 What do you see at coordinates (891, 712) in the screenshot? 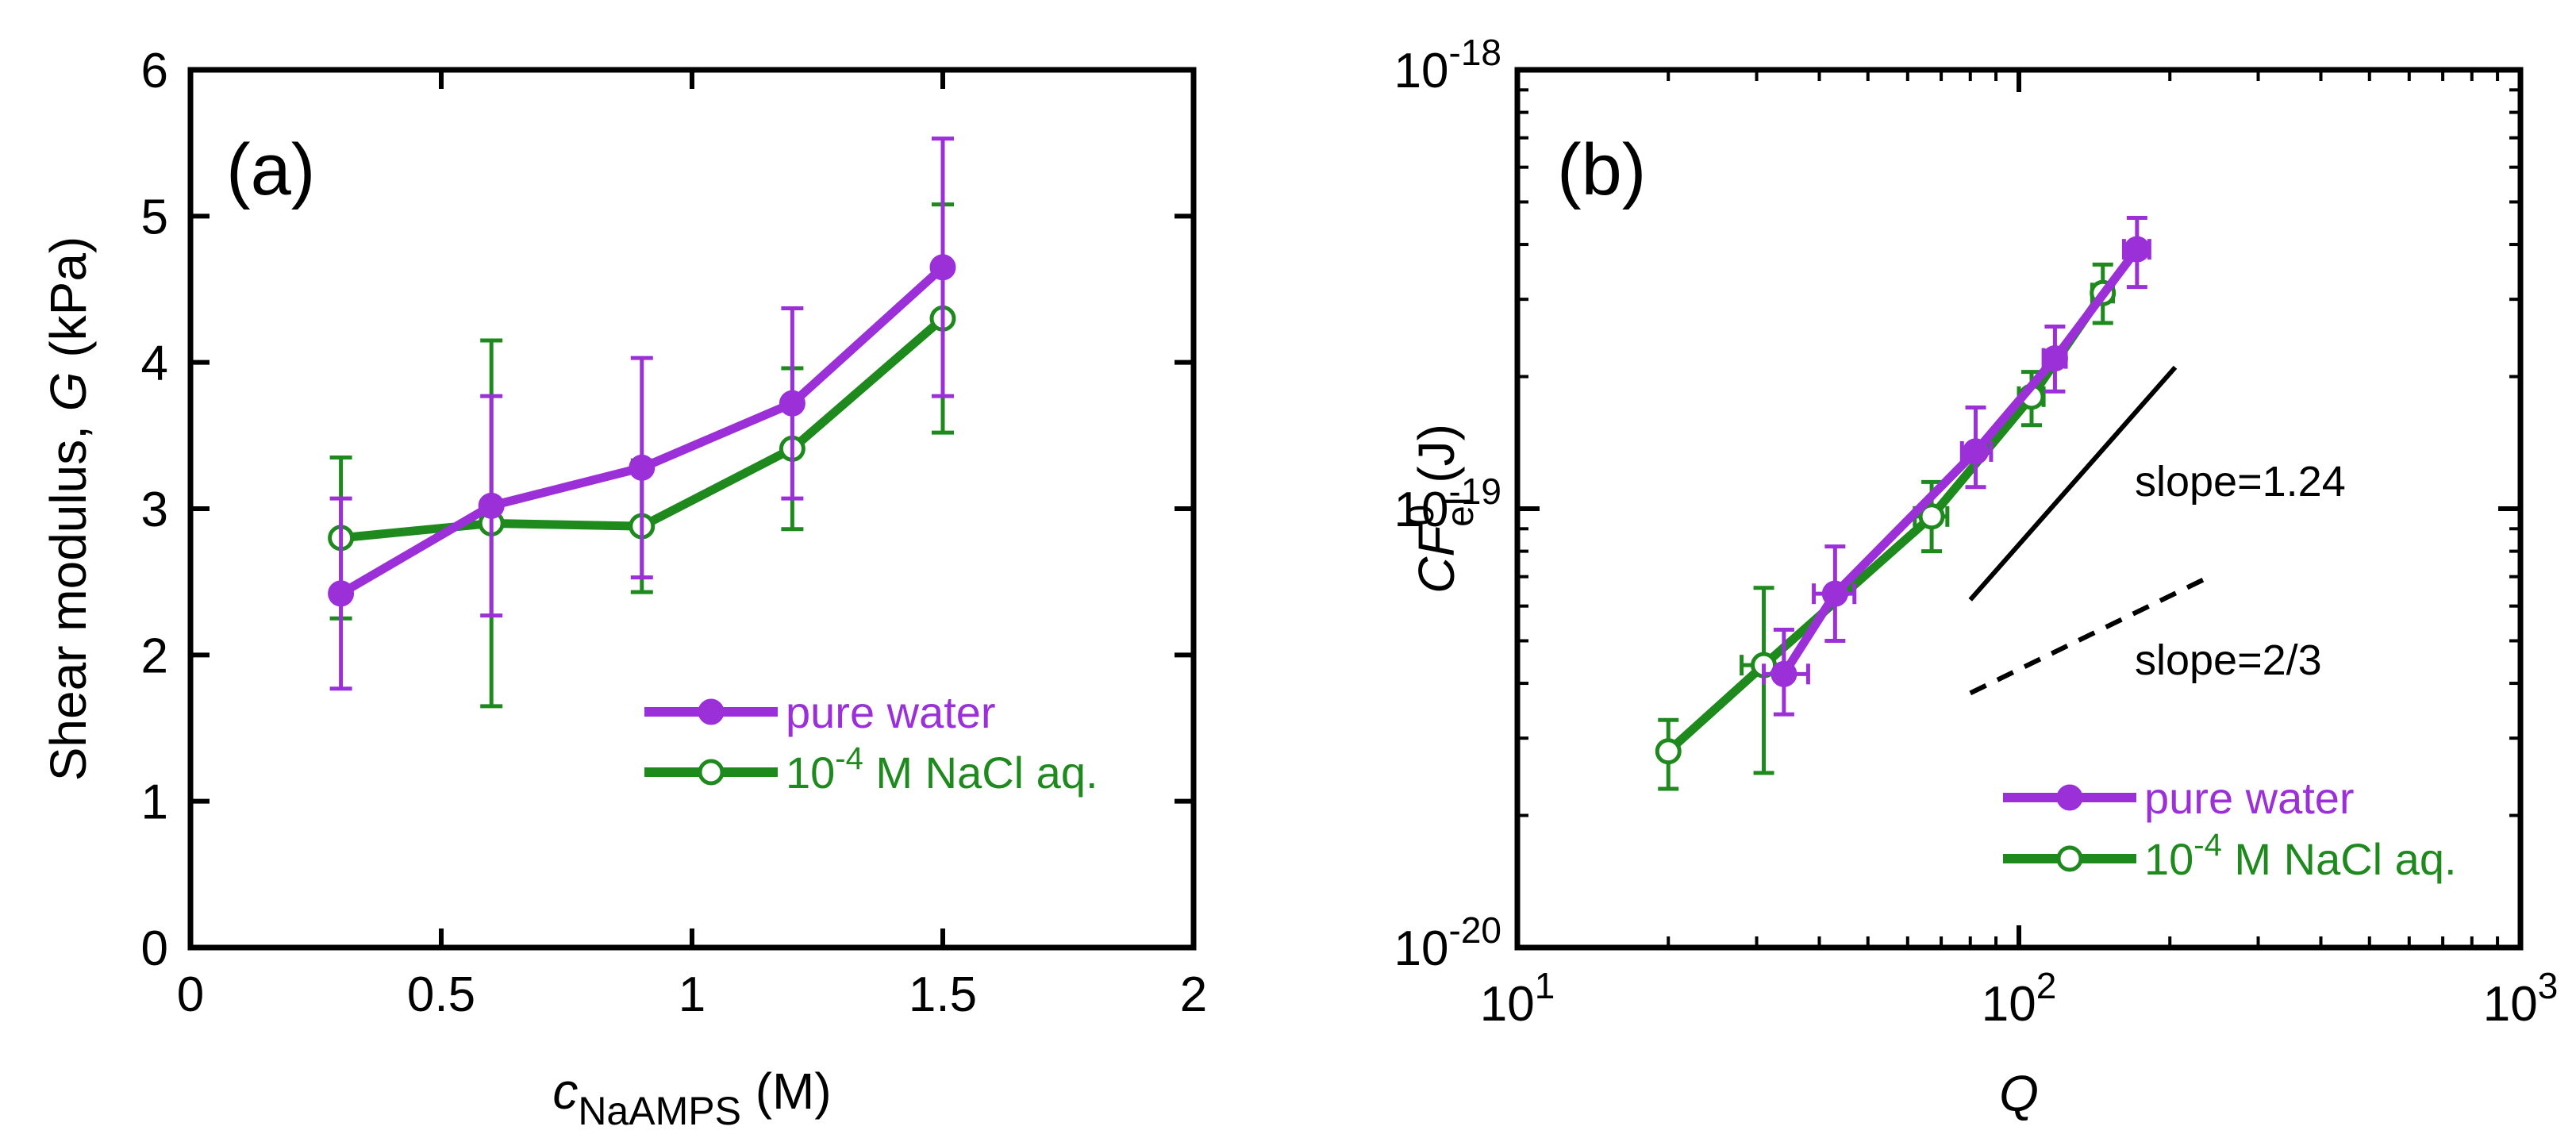
I see `legend-a-pure-water-label: pure water` at bounding box center [891, 712].